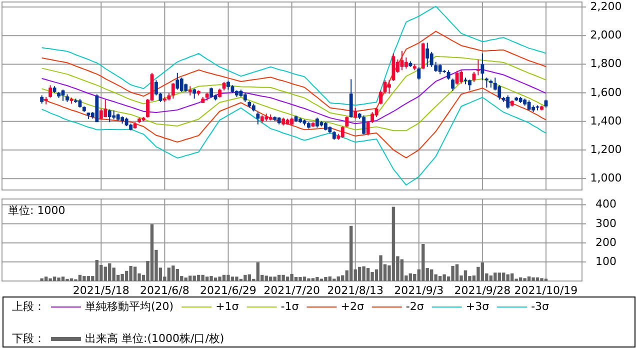  Describe the element at coordinates (606, 178) in the screenshot. I see `y-tick-label: 1,000` at that location.